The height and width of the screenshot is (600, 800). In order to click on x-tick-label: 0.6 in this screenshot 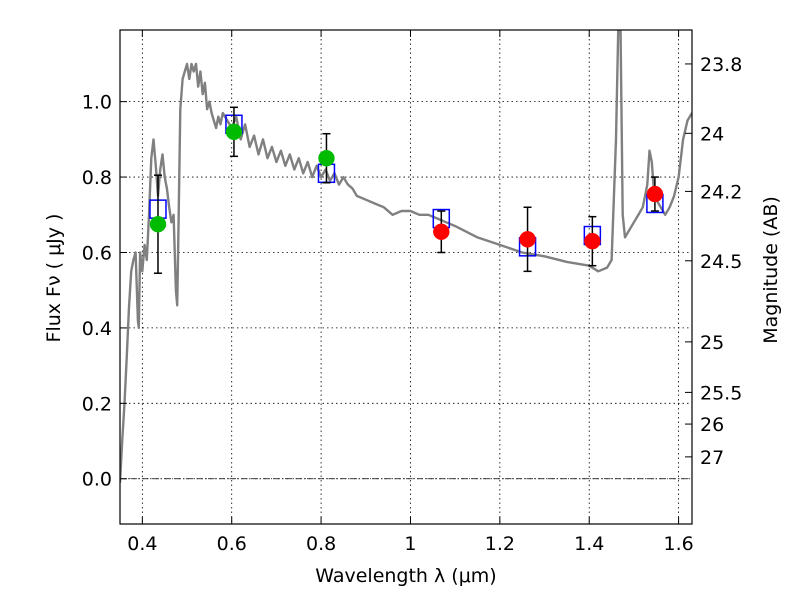, I will do `click(232, 544)`.